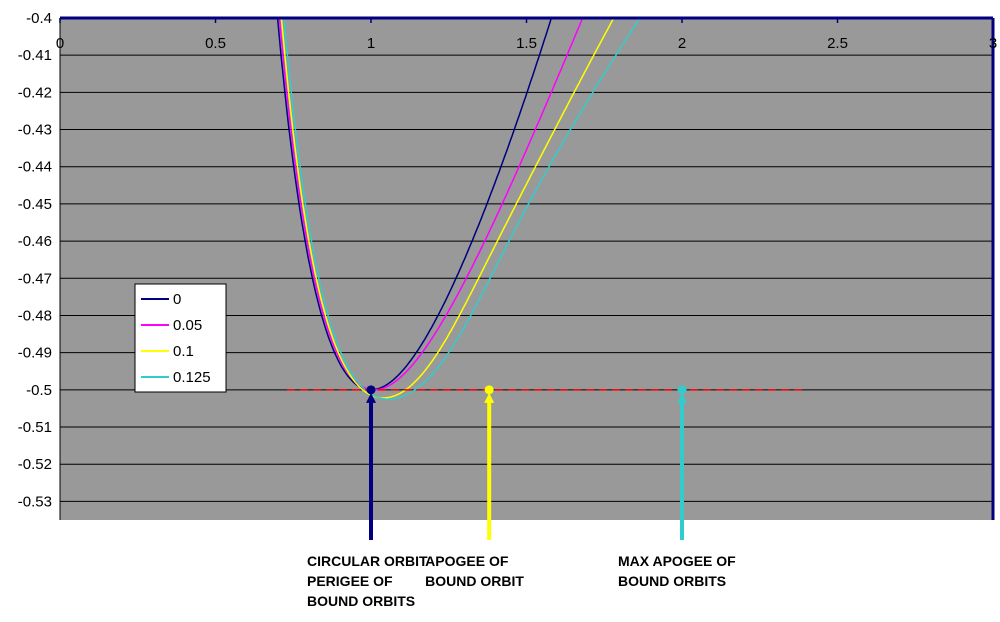 Image resolution: width=1000 pixels, height=622 pixels. What do you see at coordinates (547, 462) in the screenshot?
I see `reference-layer` at bounding box center [547, 462].